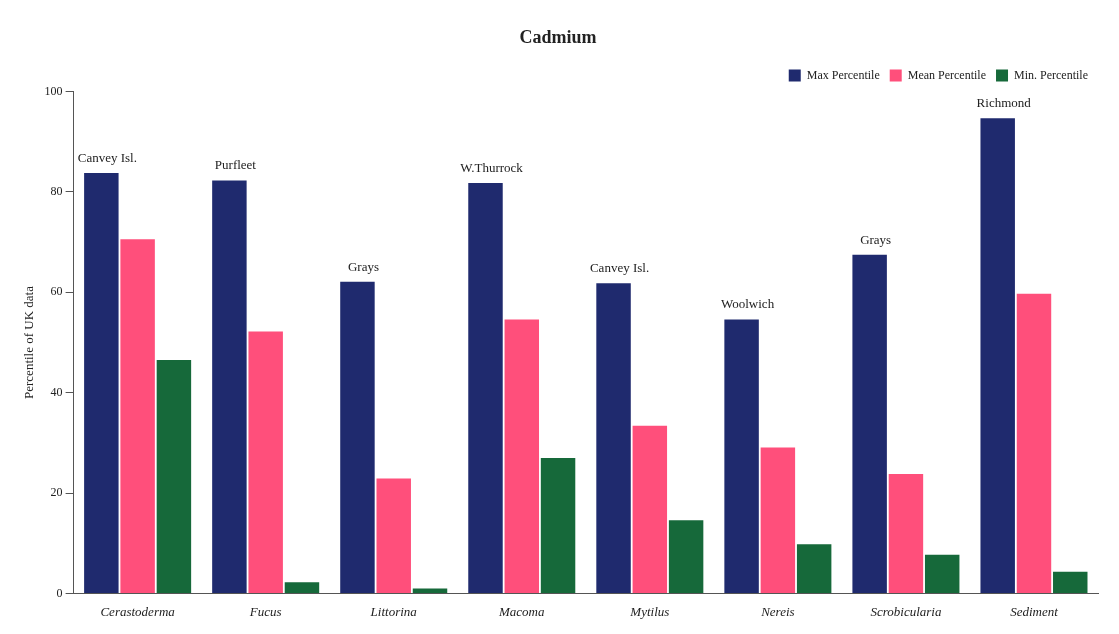 The image size is (1119, 634). What do you see at coordinates (1004, 103) in the screenshot?
I see `annotation: Richmond` at bounding box center [1004, 103].